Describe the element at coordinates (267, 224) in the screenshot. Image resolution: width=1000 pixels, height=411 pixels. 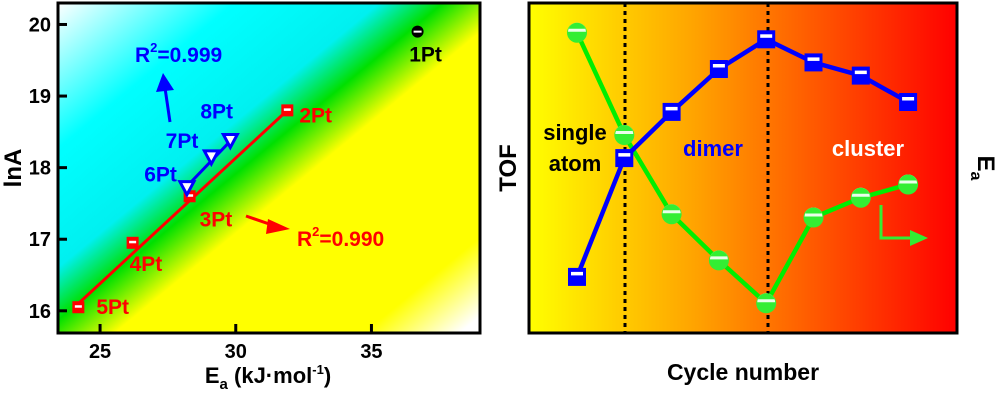
I see `red-arrow-icon` at that location.